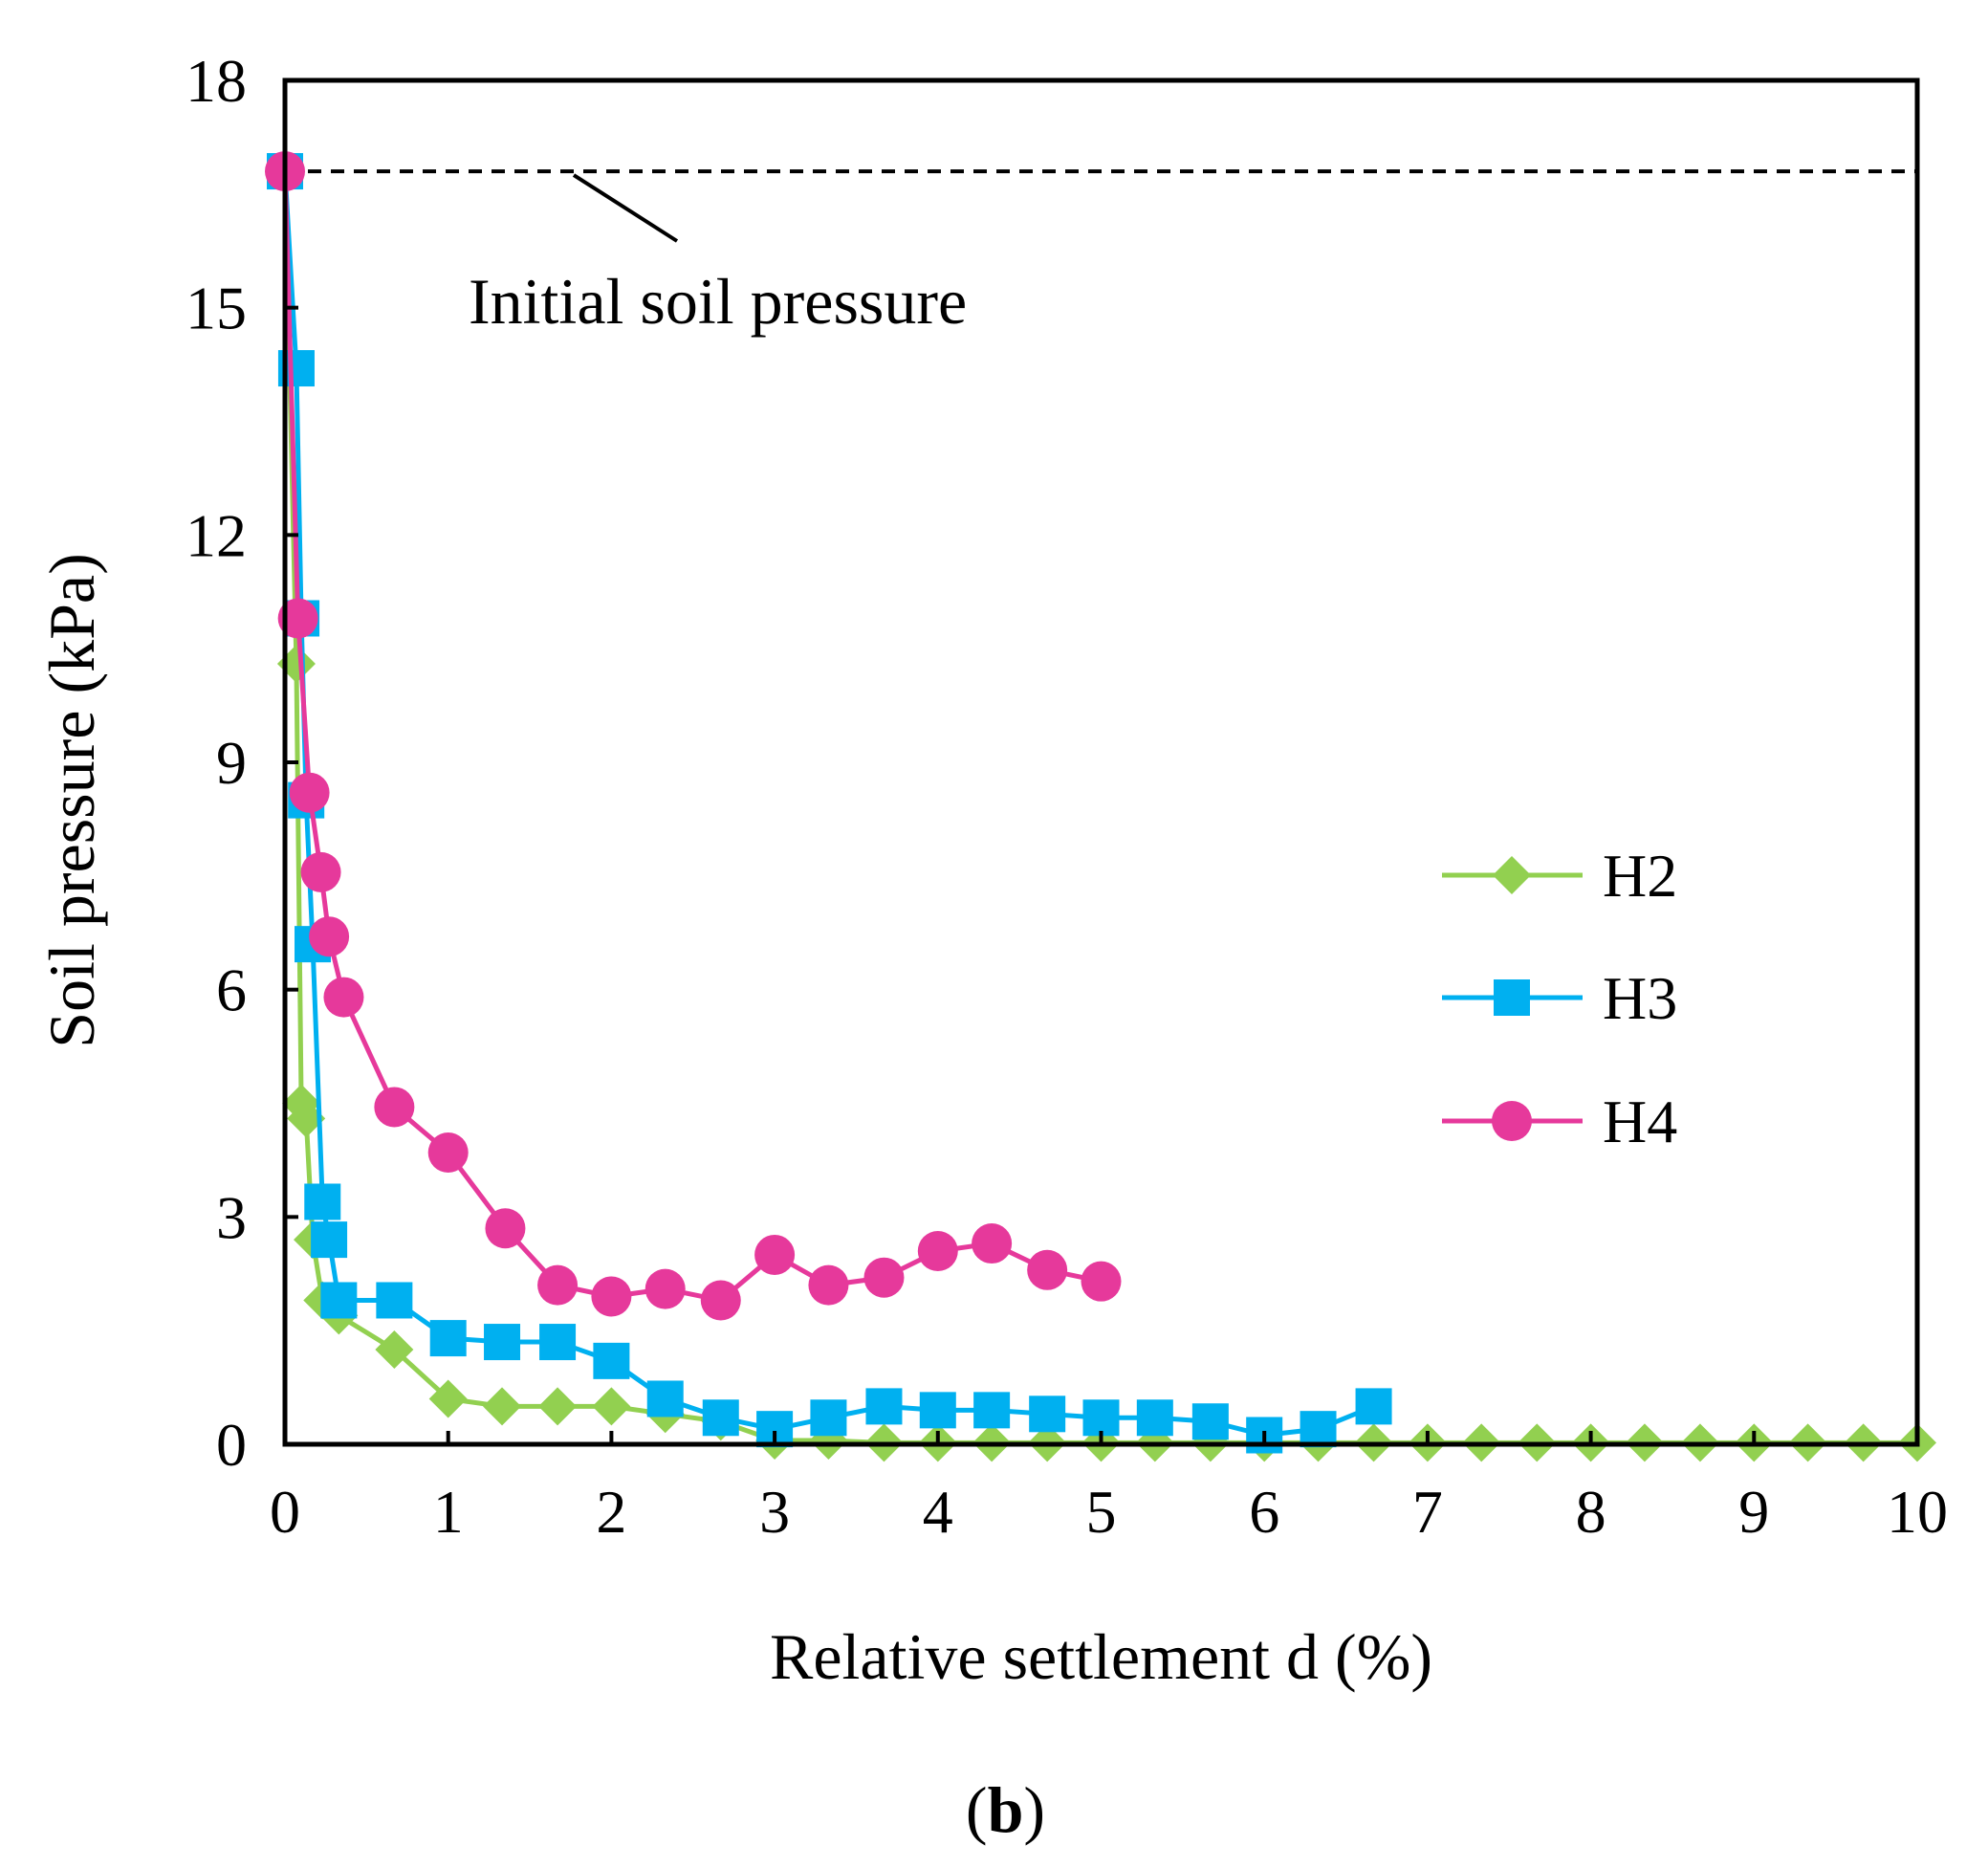 The width and height of the screenshot is (1988, 1868). Describe the element at coordinates (285, 1512) in the screenshot. I see `x-tick-label: 0` at that location.